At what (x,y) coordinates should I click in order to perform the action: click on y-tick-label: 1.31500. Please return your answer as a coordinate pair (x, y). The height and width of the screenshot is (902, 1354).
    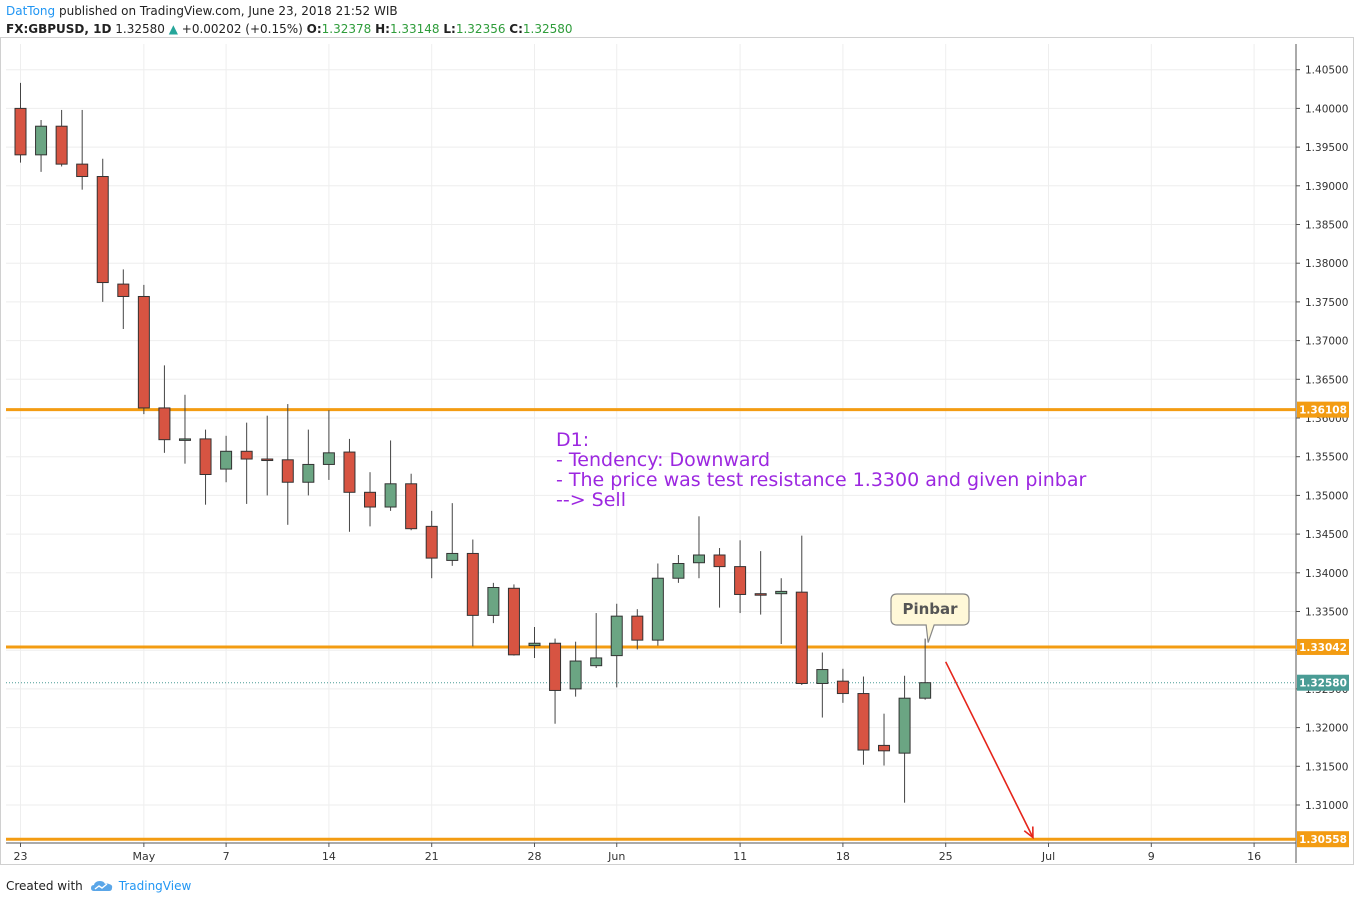
    Looking at the image, I should click on (1326, 767).